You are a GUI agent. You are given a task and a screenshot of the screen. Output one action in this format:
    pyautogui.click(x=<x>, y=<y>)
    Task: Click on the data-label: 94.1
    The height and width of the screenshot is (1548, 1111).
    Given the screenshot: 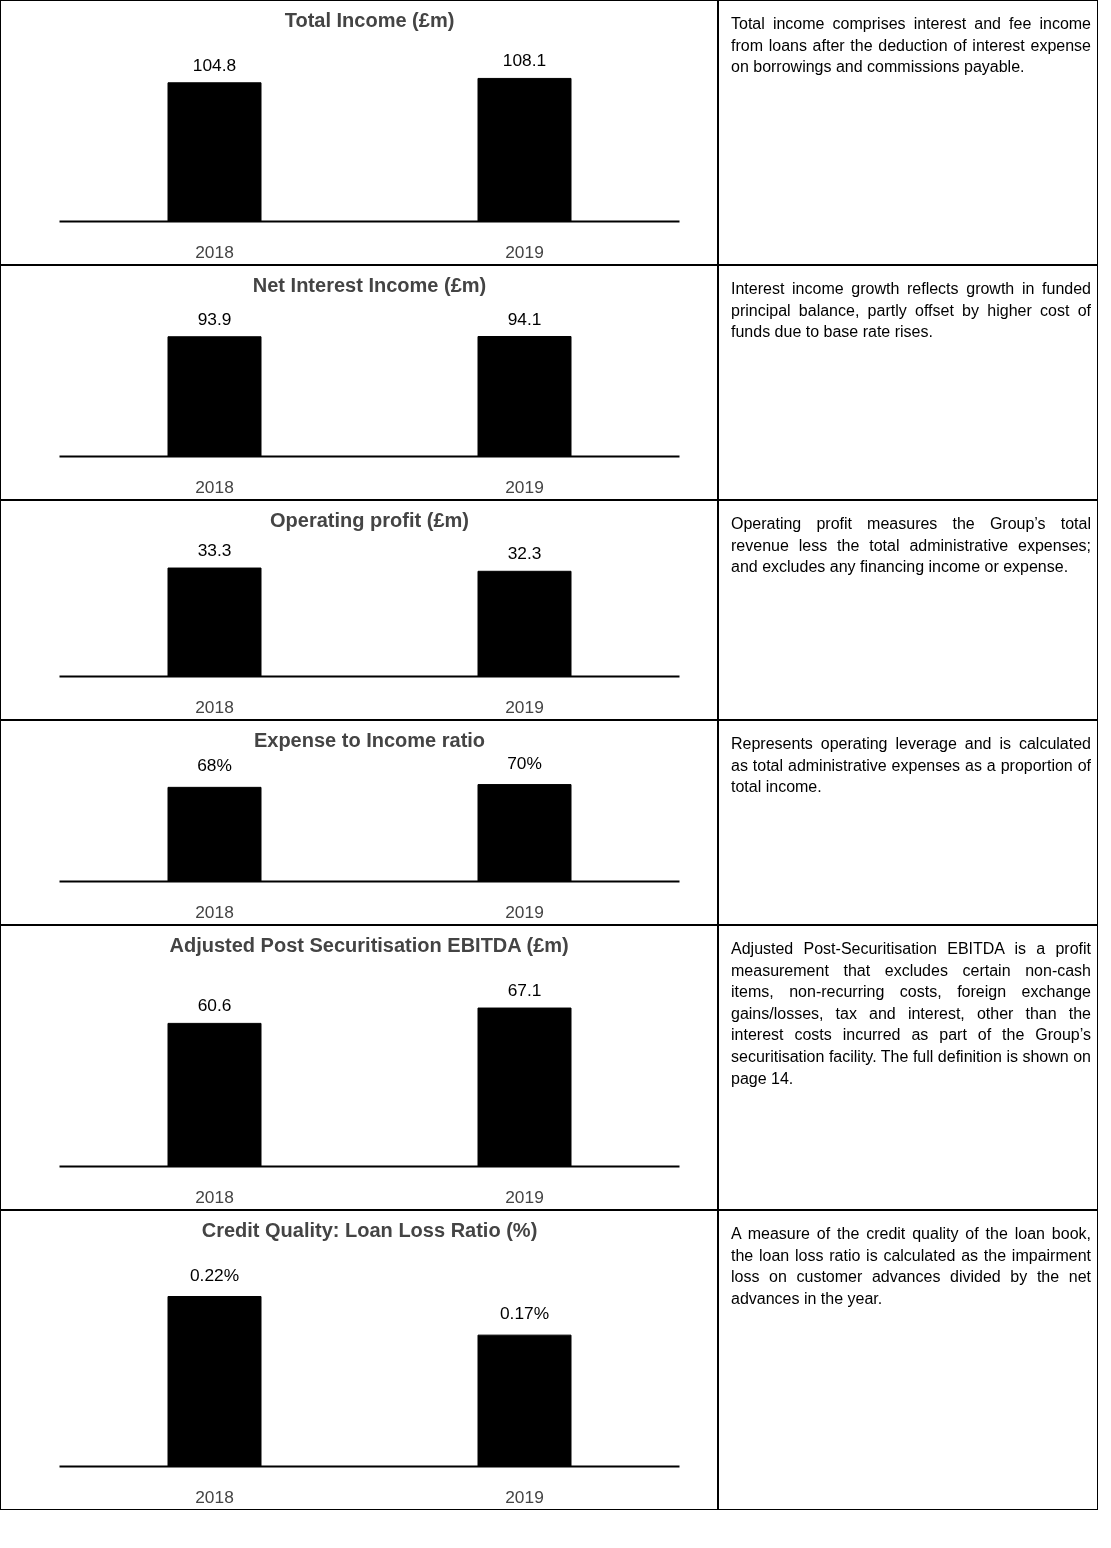 What is the action you would take?
    pyautogui.click(x=524, y=318)
    